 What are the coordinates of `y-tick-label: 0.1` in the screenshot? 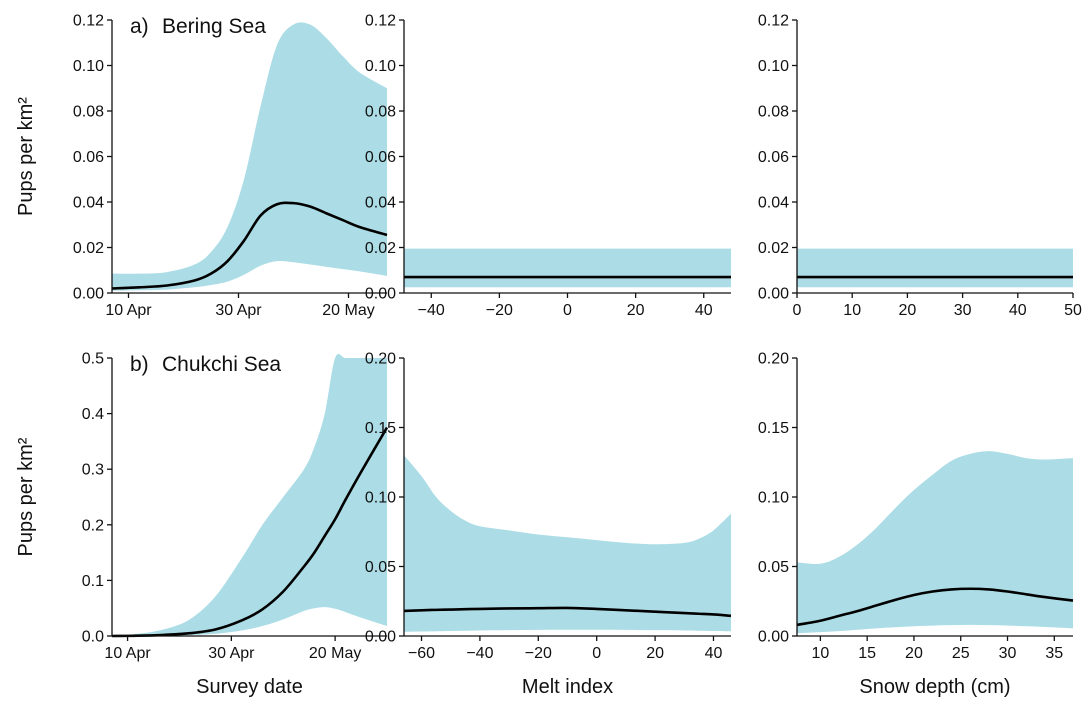 It's located at (93, 581).